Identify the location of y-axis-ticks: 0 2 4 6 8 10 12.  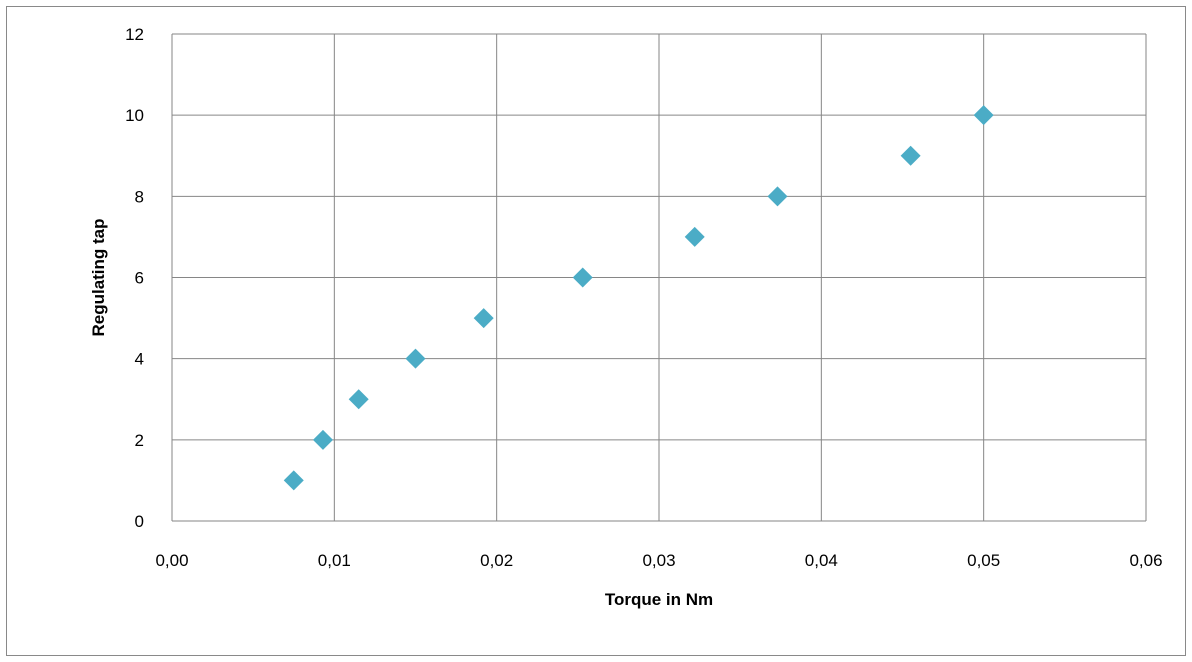
(134, 278).